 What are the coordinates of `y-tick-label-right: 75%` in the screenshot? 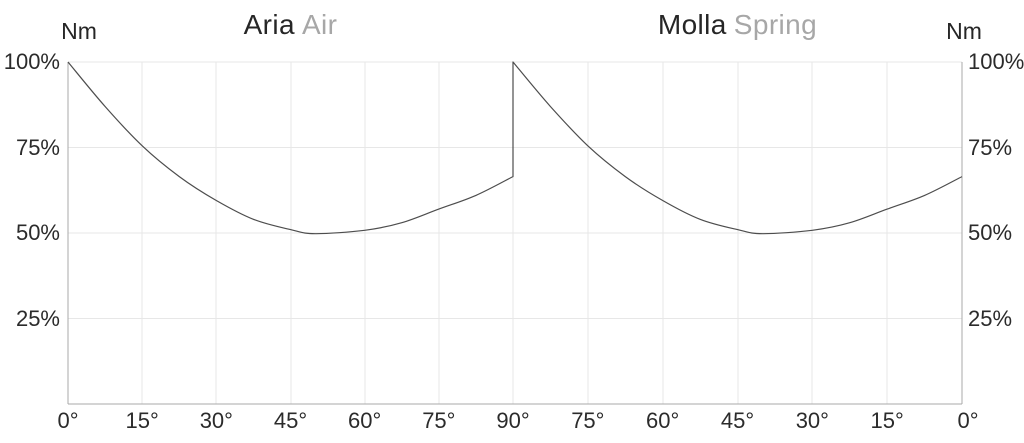 It's located at (990, 147).